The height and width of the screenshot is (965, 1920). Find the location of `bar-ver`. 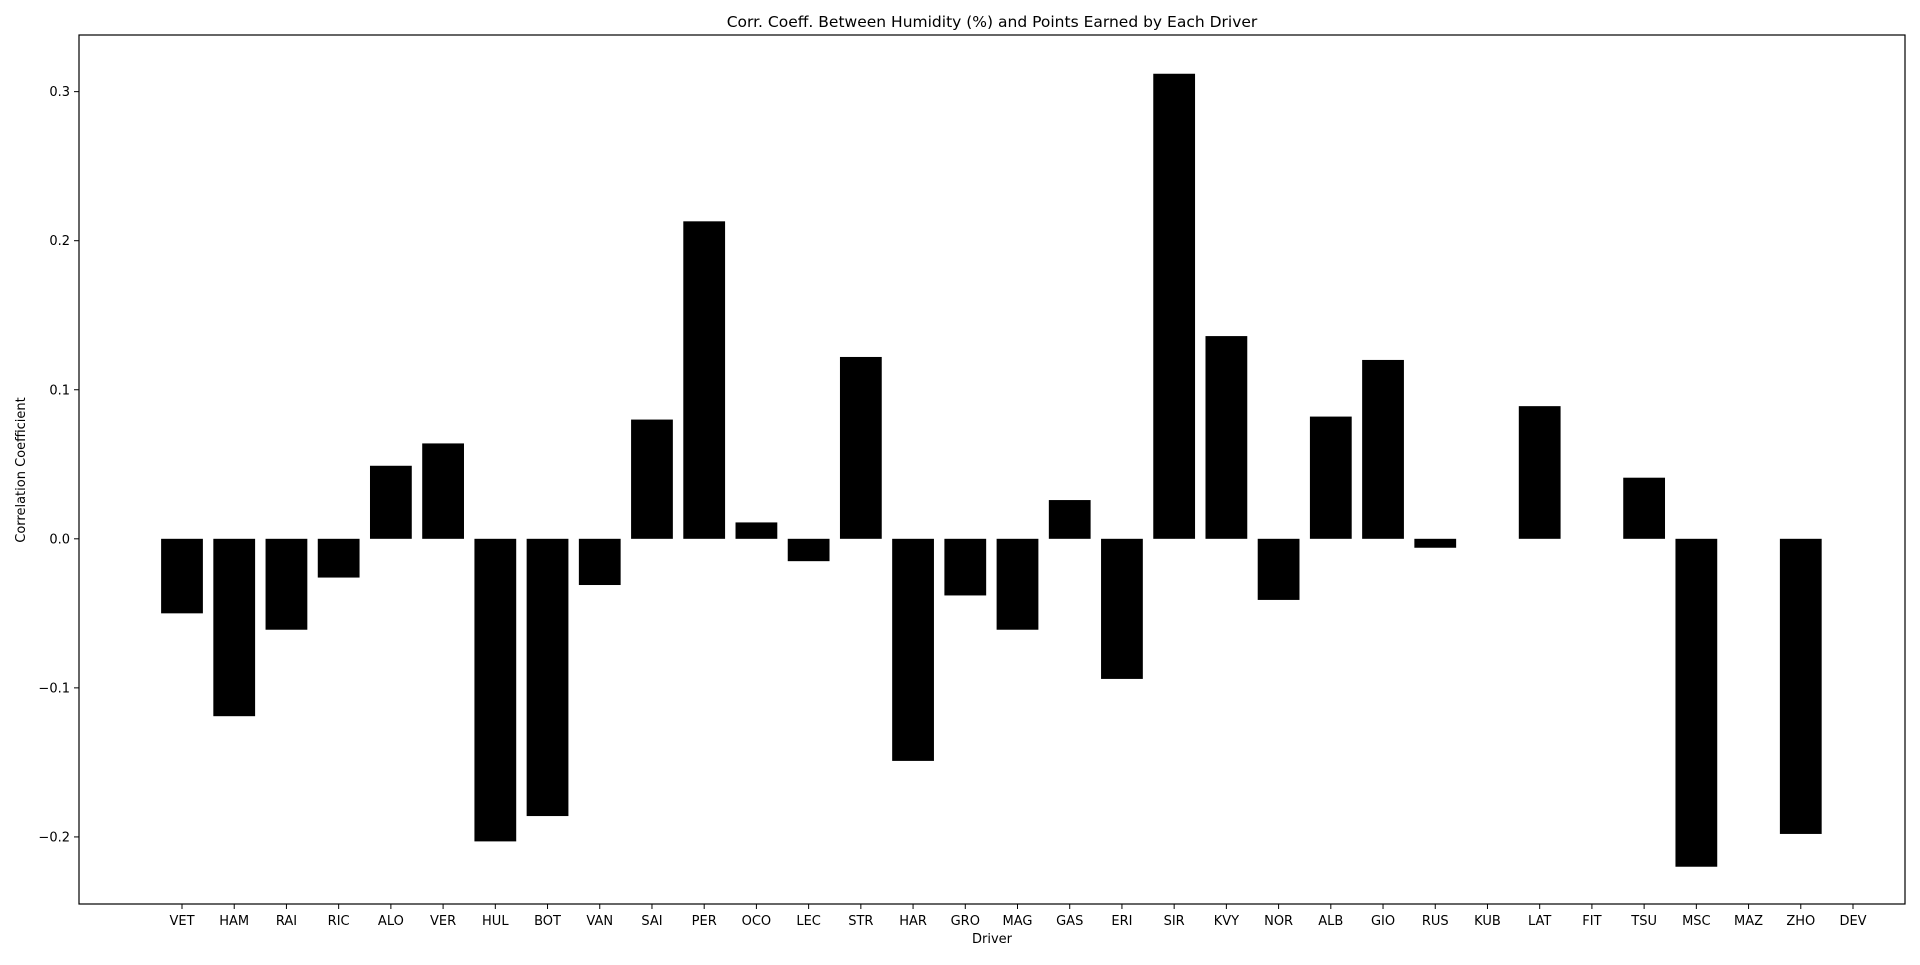

bar-ver is located at coordinates (443, 491).